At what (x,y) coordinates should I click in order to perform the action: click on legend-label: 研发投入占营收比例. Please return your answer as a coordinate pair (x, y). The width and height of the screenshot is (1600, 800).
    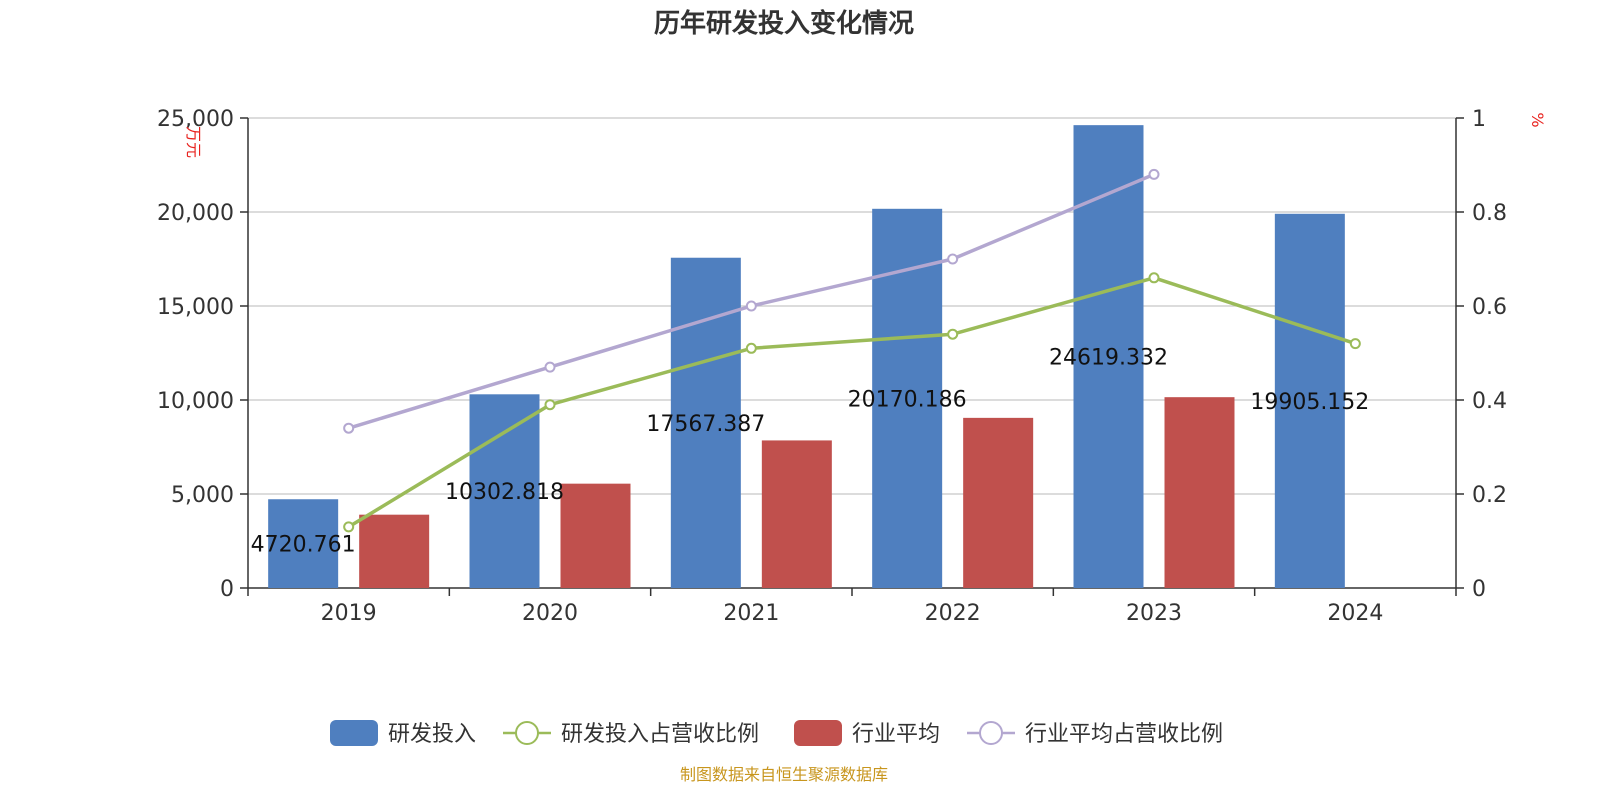
    Looking at the image, I should click on (660, 734).